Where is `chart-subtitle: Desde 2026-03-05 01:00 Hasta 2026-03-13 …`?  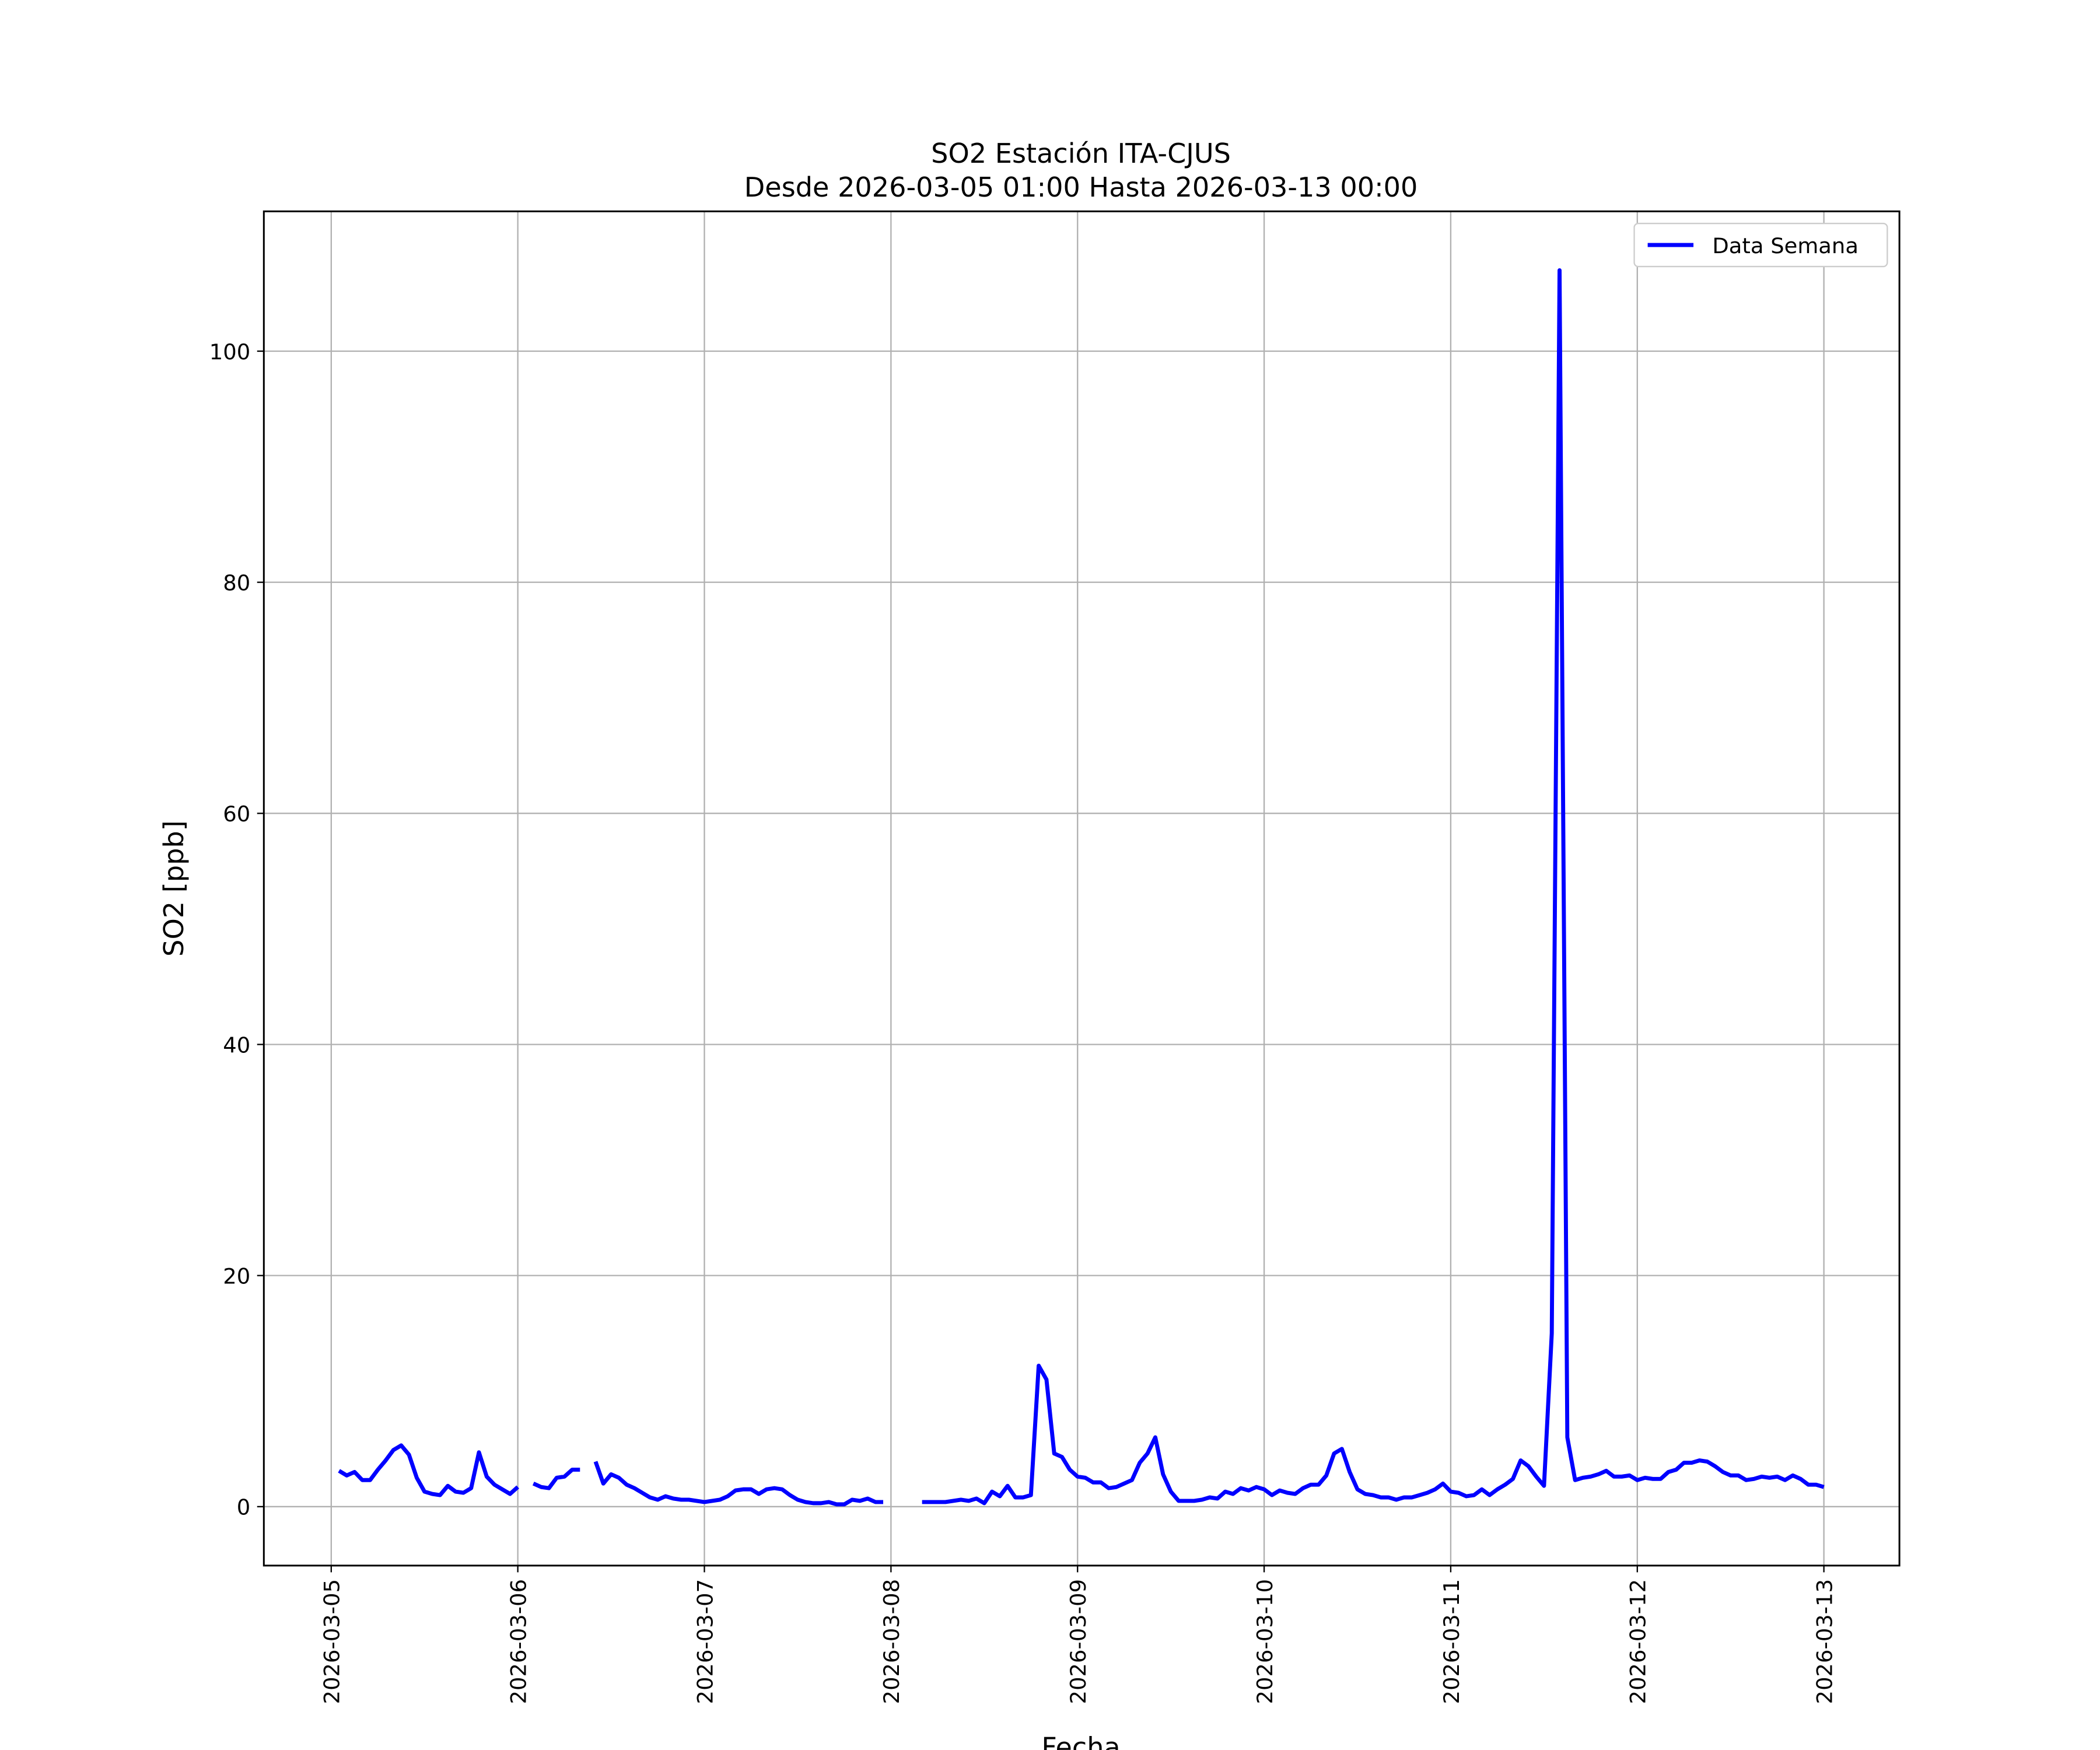 chart-subtitle: Desde 2026-03-05 01:00 Hasta 2026-03-13 … is located at coordinates (1081, 187).